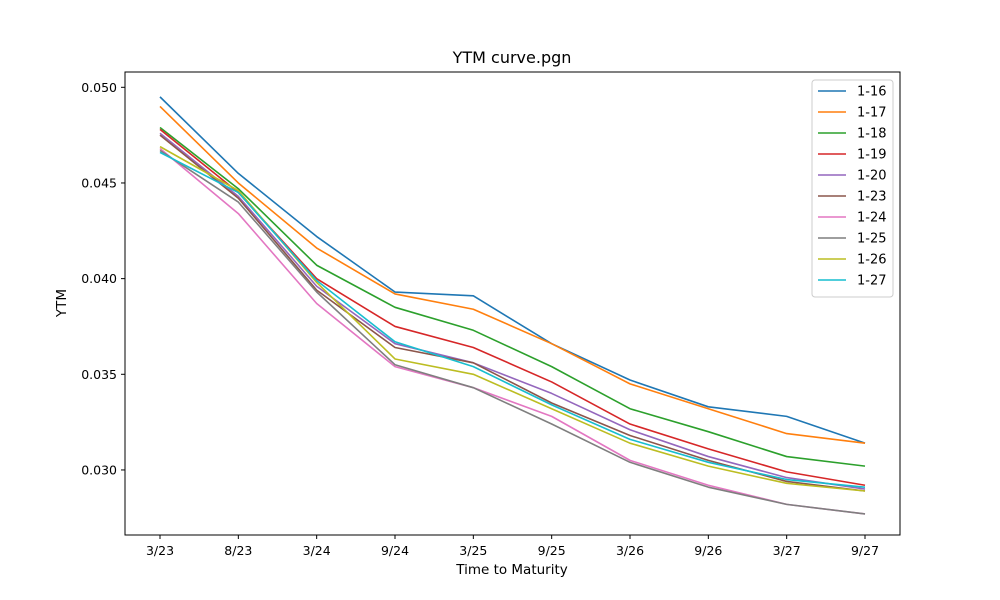  I want to click on legend-box, so click(852, 188).